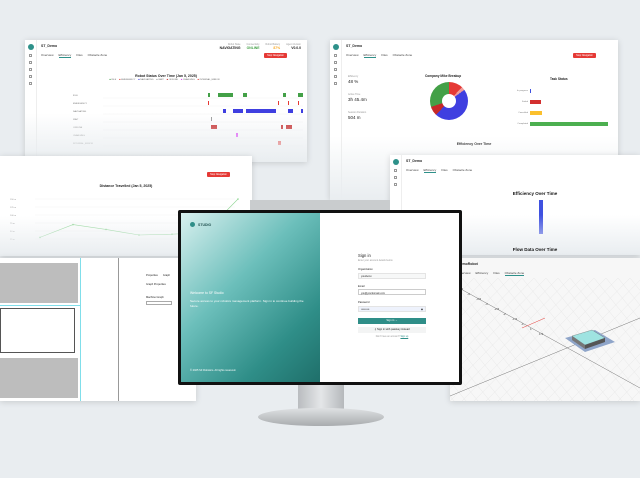  I want to click on tab-obstacle-zone: Obstacle Zone, so click(514, 273).